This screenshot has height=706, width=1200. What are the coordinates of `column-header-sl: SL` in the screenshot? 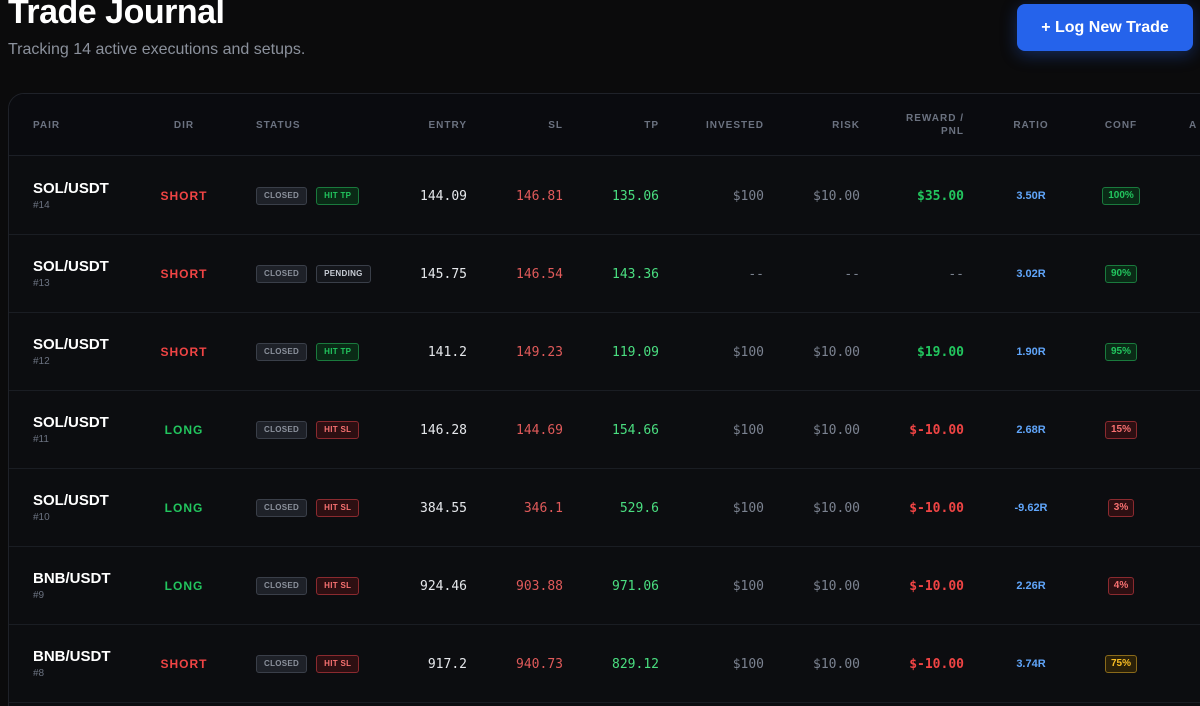 It's located at (555, 125).